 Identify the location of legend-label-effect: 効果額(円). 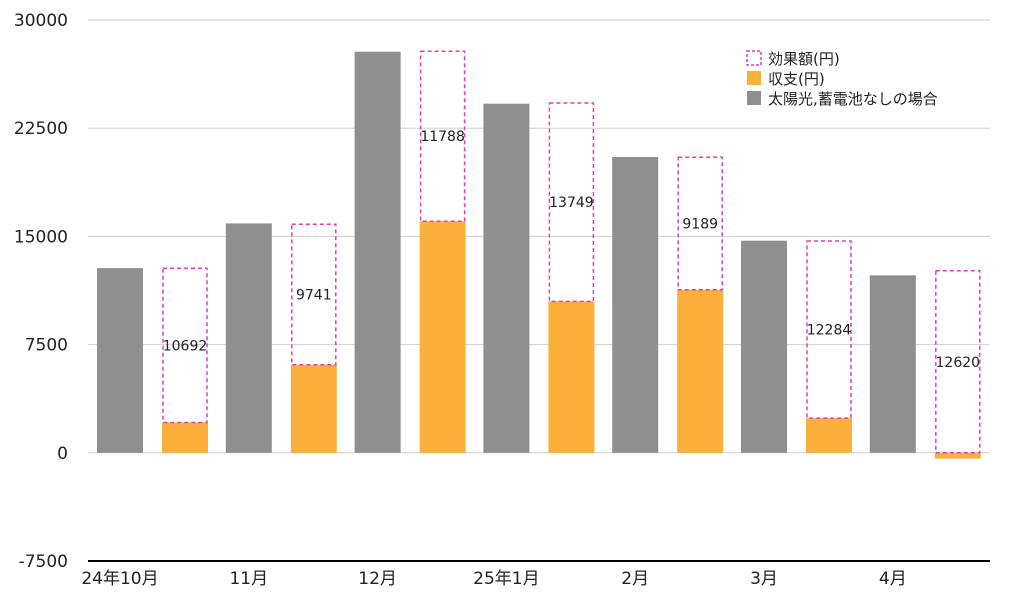
(804, 59).